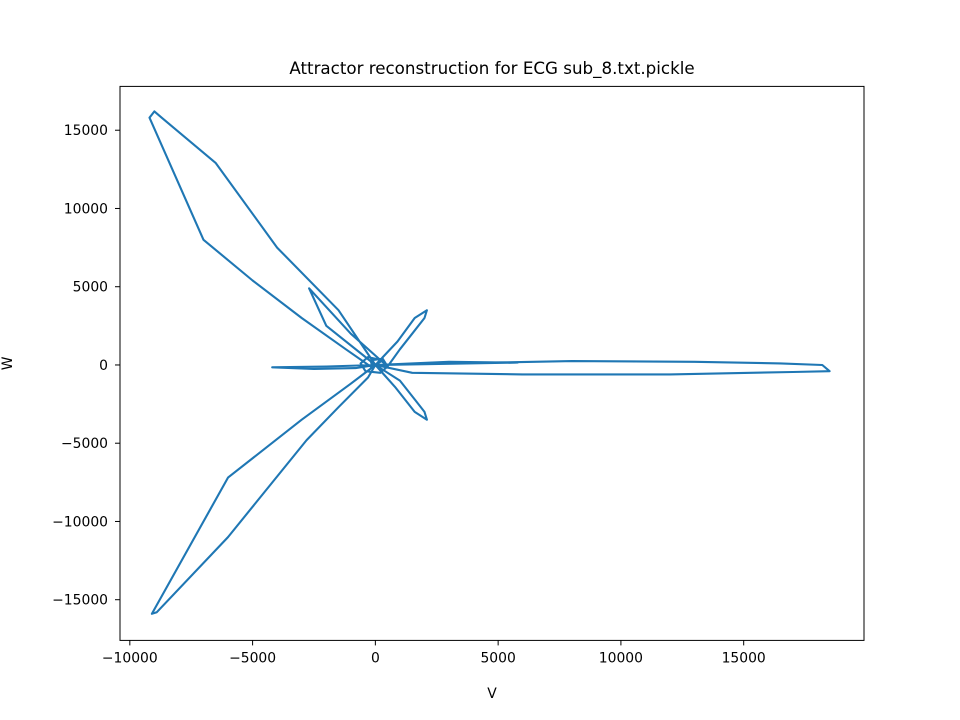  I want to click on y-tick-label: −15000, so click(80, 601).